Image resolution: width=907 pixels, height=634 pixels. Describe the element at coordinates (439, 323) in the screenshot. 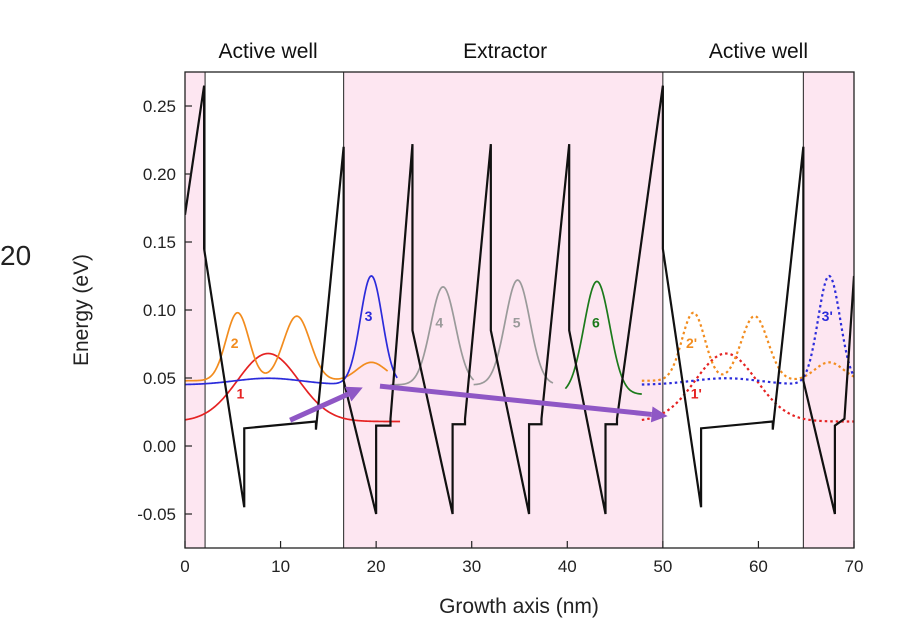

I see `state-label-4: 4` at that location.